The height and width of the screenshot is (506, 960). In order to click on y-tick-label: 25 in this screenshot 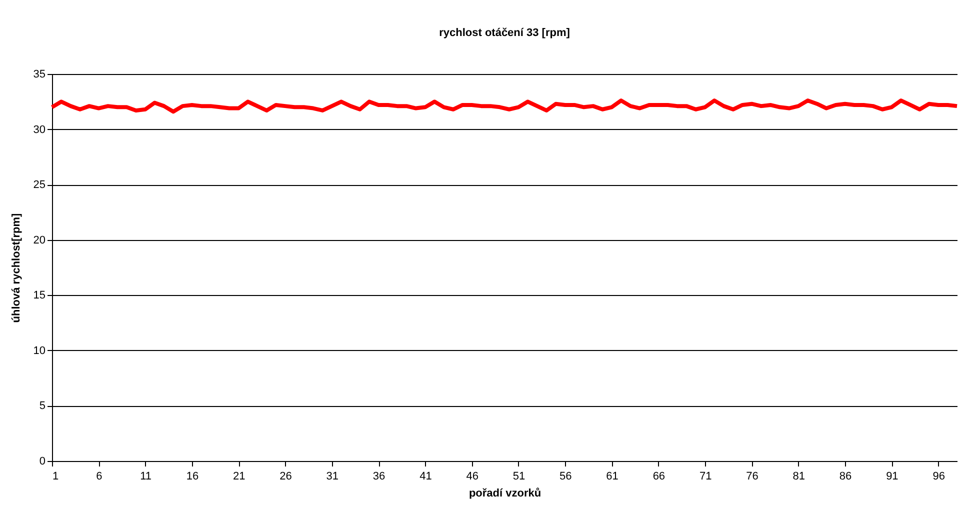, I will do `click(39, 185)`.